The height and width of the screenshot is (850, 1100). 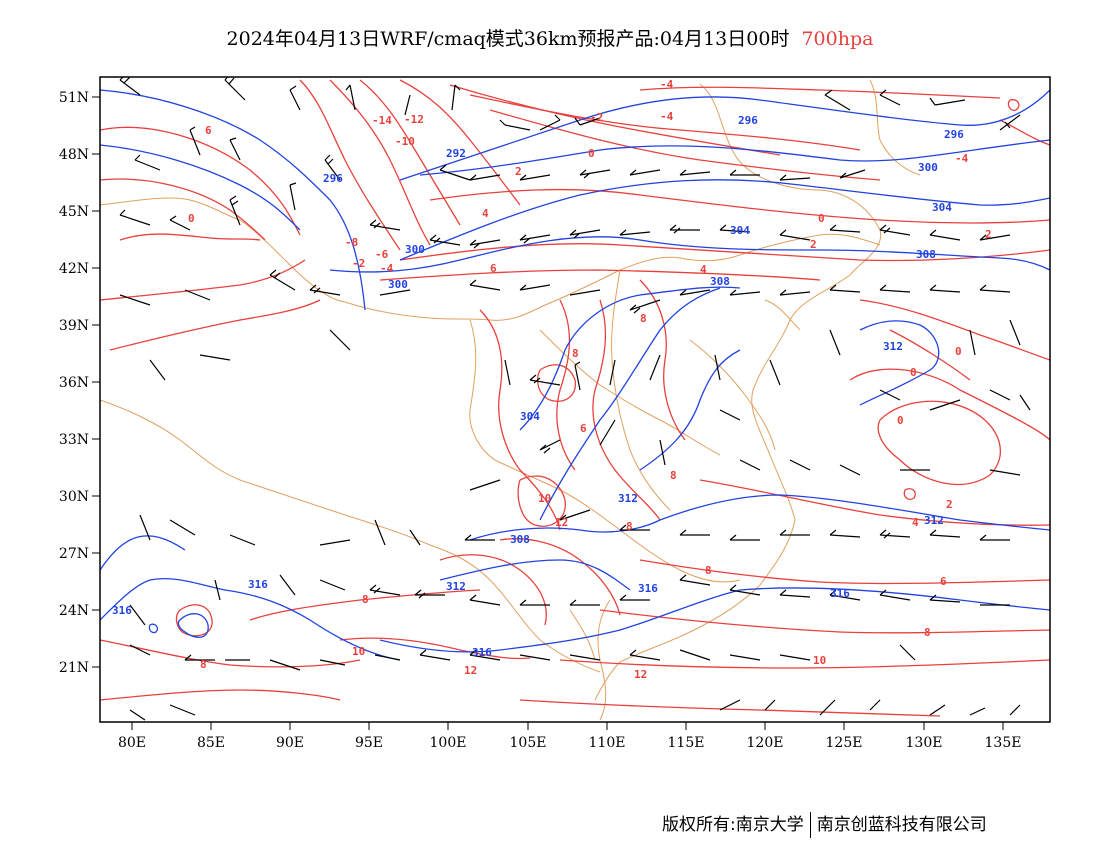 What do you see at coordinates (456, 153) in the screenshot?
I see `height-label: 292` at bounding box center [456, 153].